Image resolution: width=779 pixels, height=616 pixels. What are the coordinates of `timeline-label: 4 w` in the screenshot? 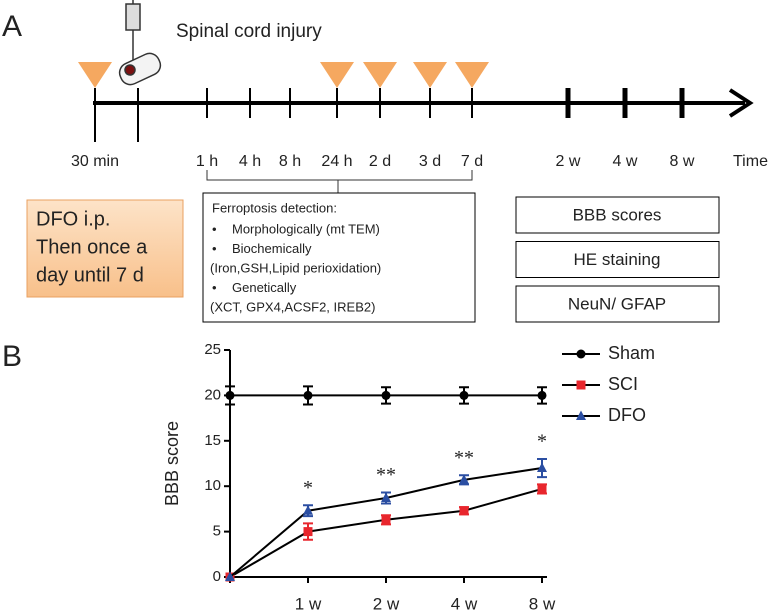 It's located at (625, 161).